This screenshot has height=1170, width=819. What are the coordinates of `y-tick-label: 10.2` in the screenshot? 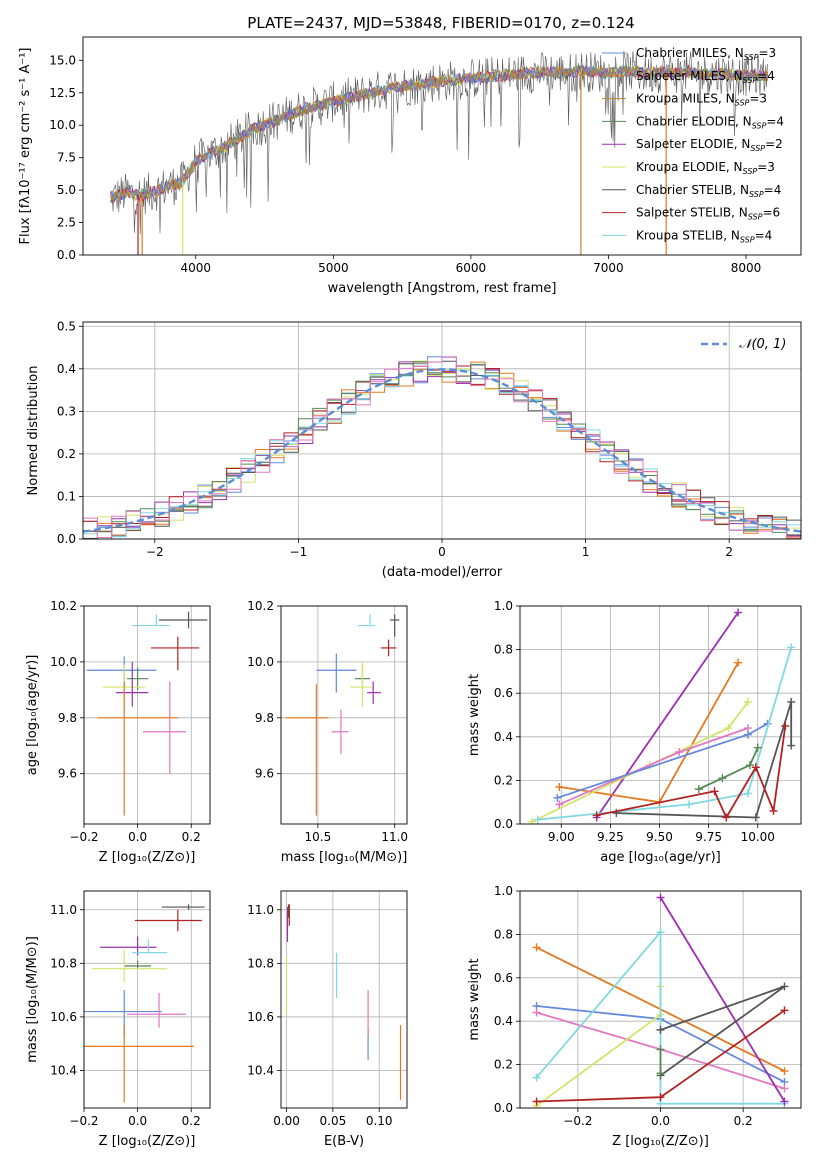 It's located at (63, 606).